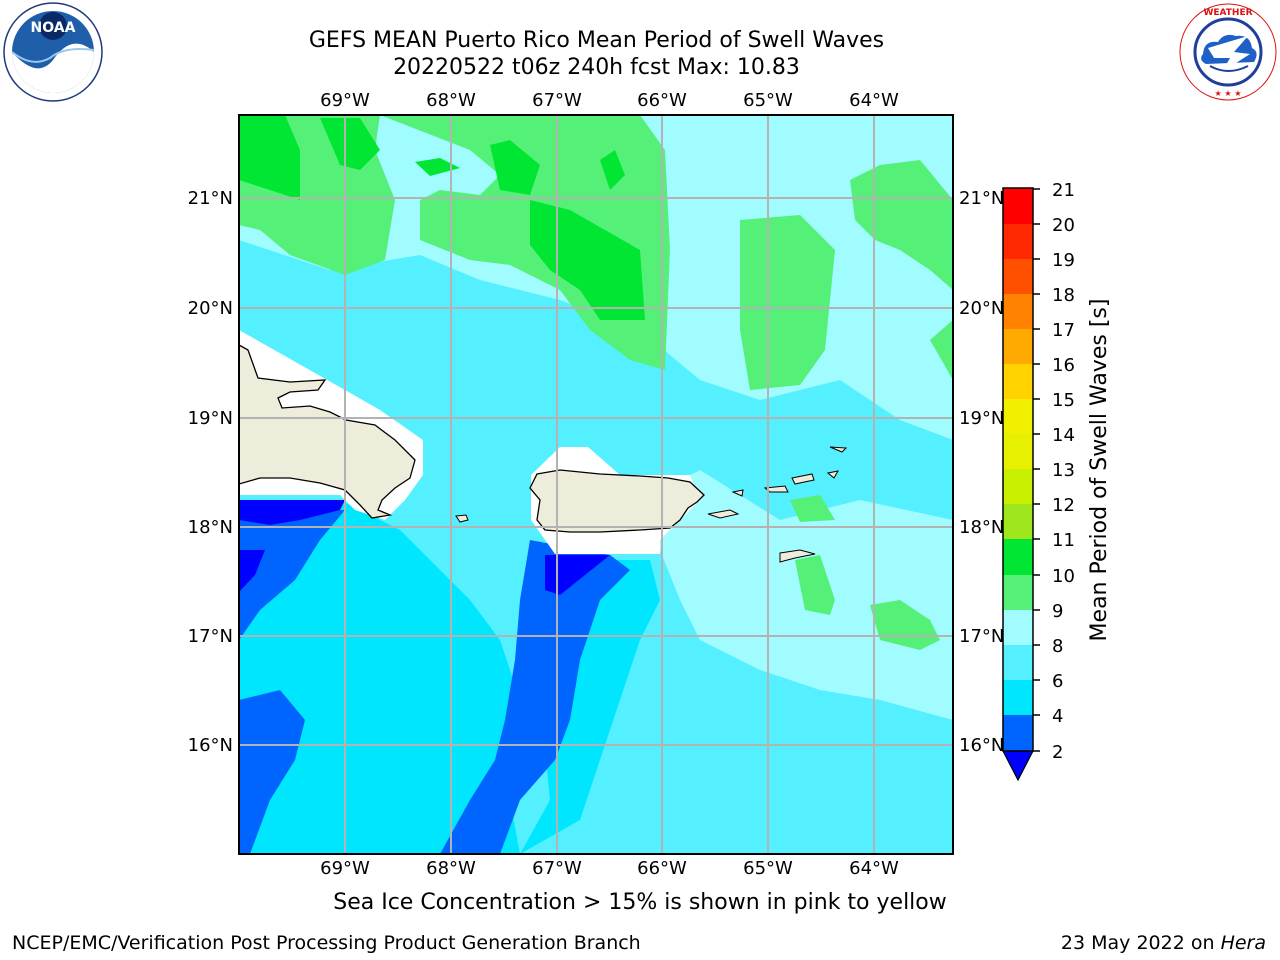  I want to click on colorbar-tick: 21, so click(1063, 190).